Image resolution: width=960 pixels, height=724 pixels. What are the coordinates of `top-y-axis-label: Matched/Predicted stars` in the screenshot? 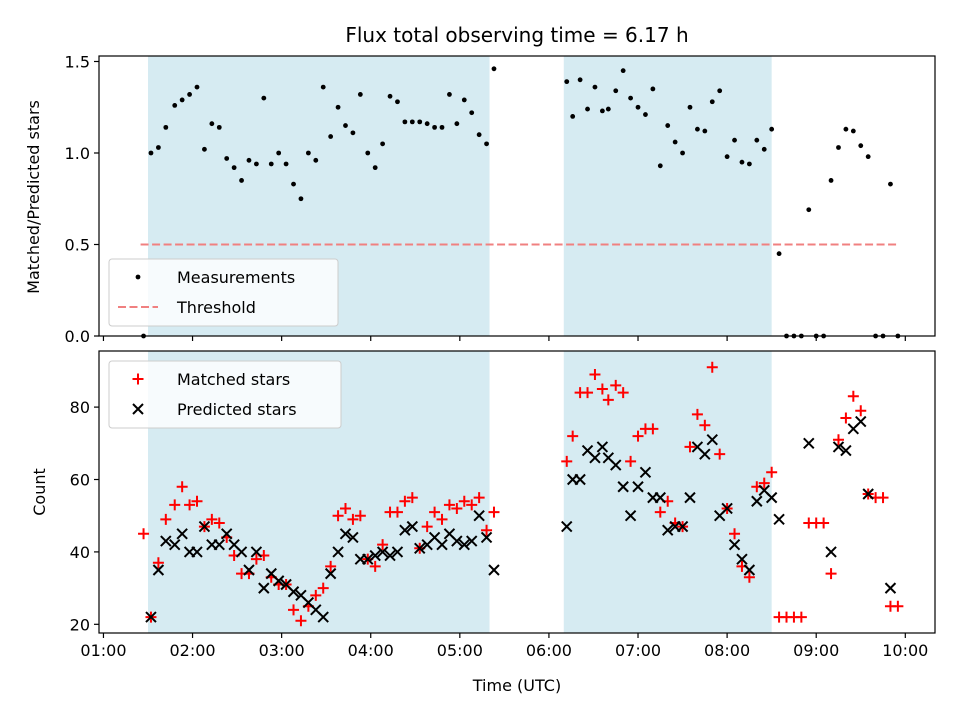 It's located at (33, 197).